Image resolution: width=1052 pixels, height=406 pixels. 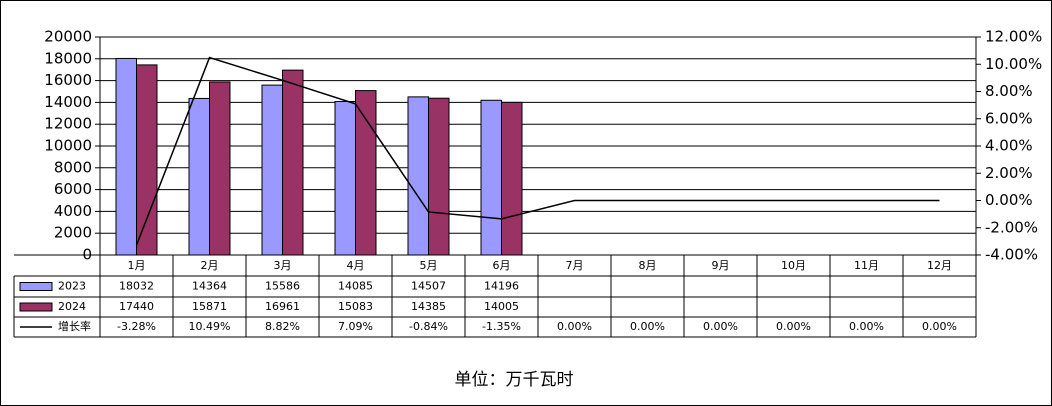 What do you see at coordinates (939, 265) in the screenshot?
I see `x-tick-label: 12月` at bounding box center [939, 265].